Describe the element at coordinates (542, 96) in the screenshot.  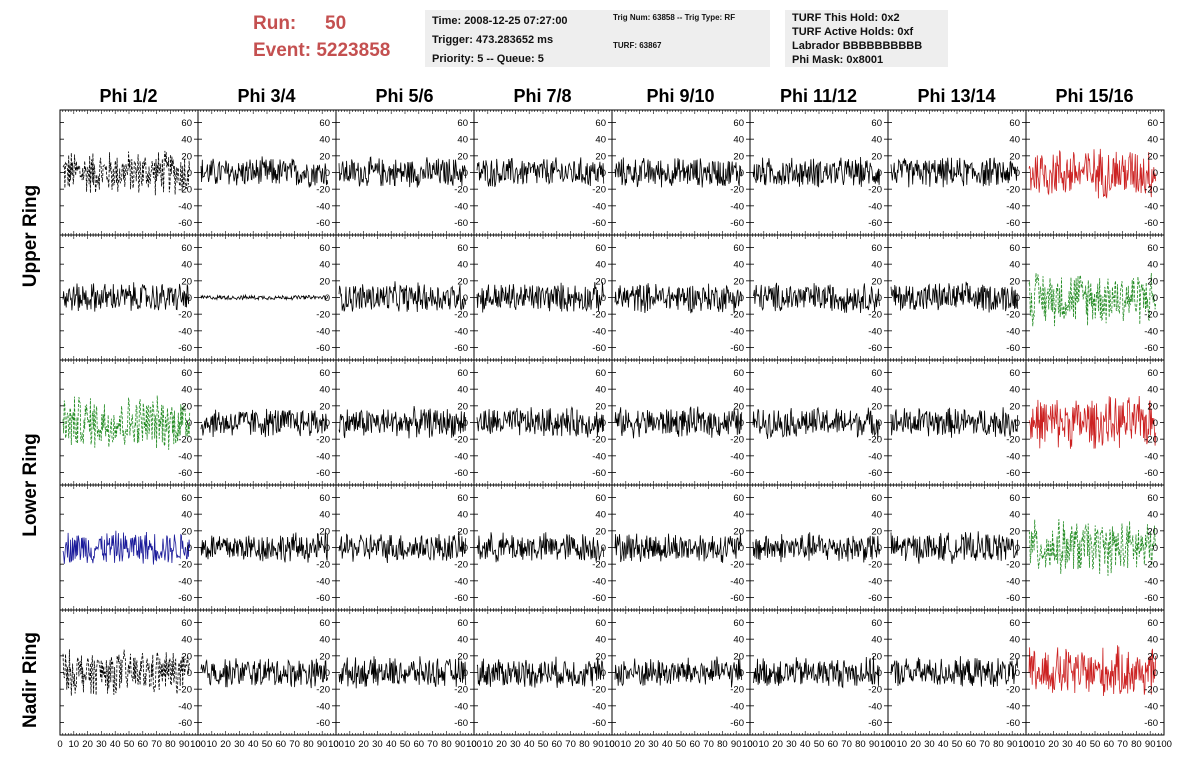
I see `col-header-phi-7-8: Phi 7/8` at that location.